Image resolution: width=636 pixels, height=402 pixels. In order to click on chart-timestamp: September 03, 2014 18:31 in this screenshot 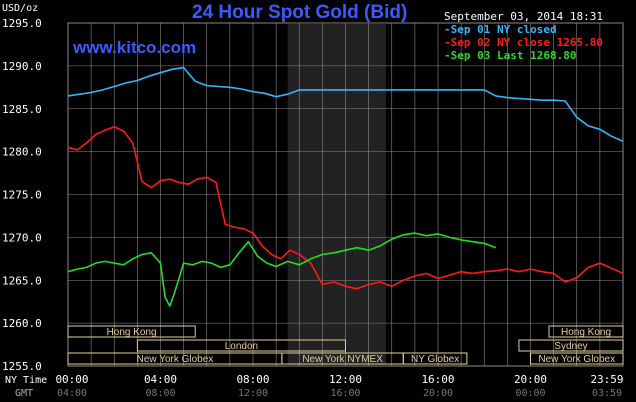, I will do `click(523, 16)`.